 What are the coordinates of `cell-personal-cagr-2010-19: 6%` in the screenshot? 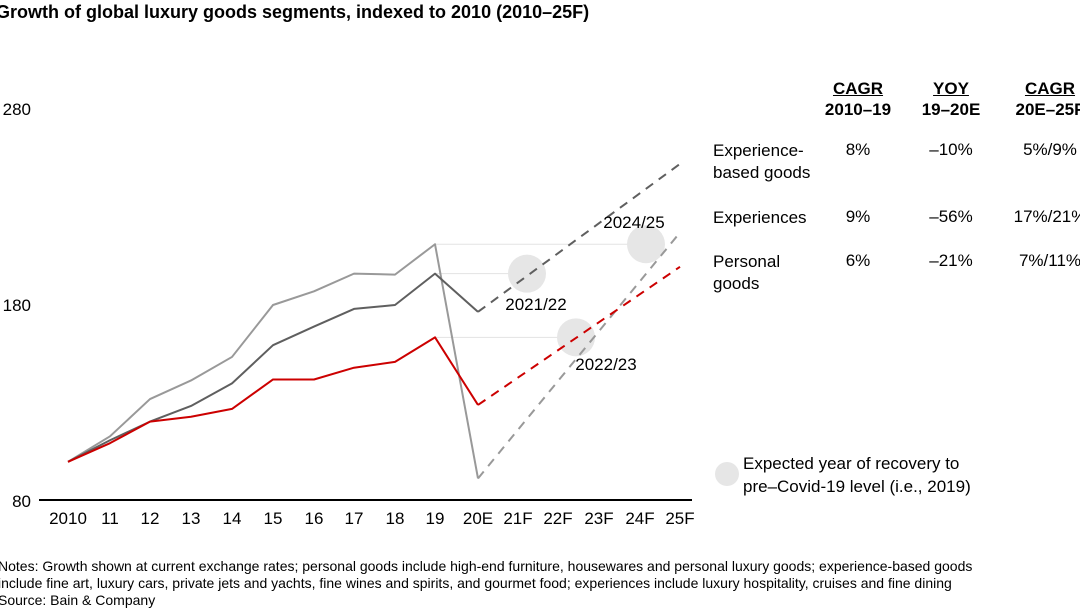 It's located at (858, 260).